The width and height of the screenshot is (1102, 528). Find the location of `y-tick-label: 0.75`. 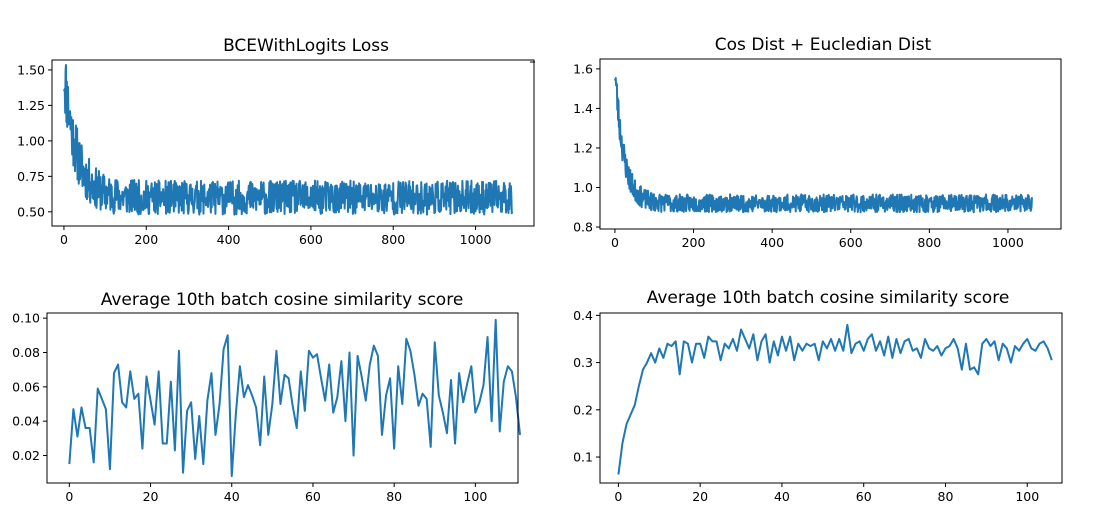

y-tick-label: 0.75 is located at coordinates (31, 176).